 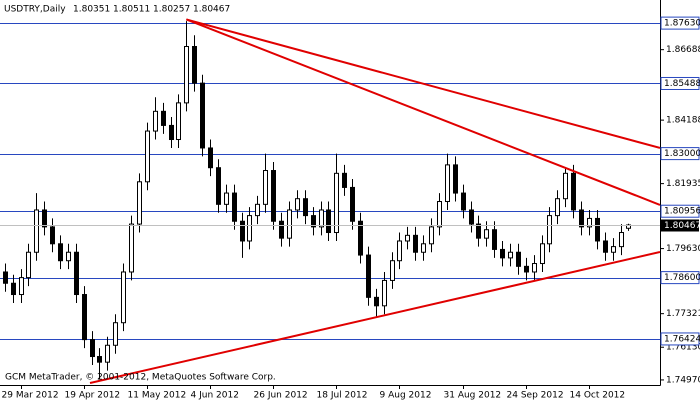 What do you see at coordinates (682, 278) in the screenshot?
I see `level-label: 1.78600` at bounding box center [682, 278].